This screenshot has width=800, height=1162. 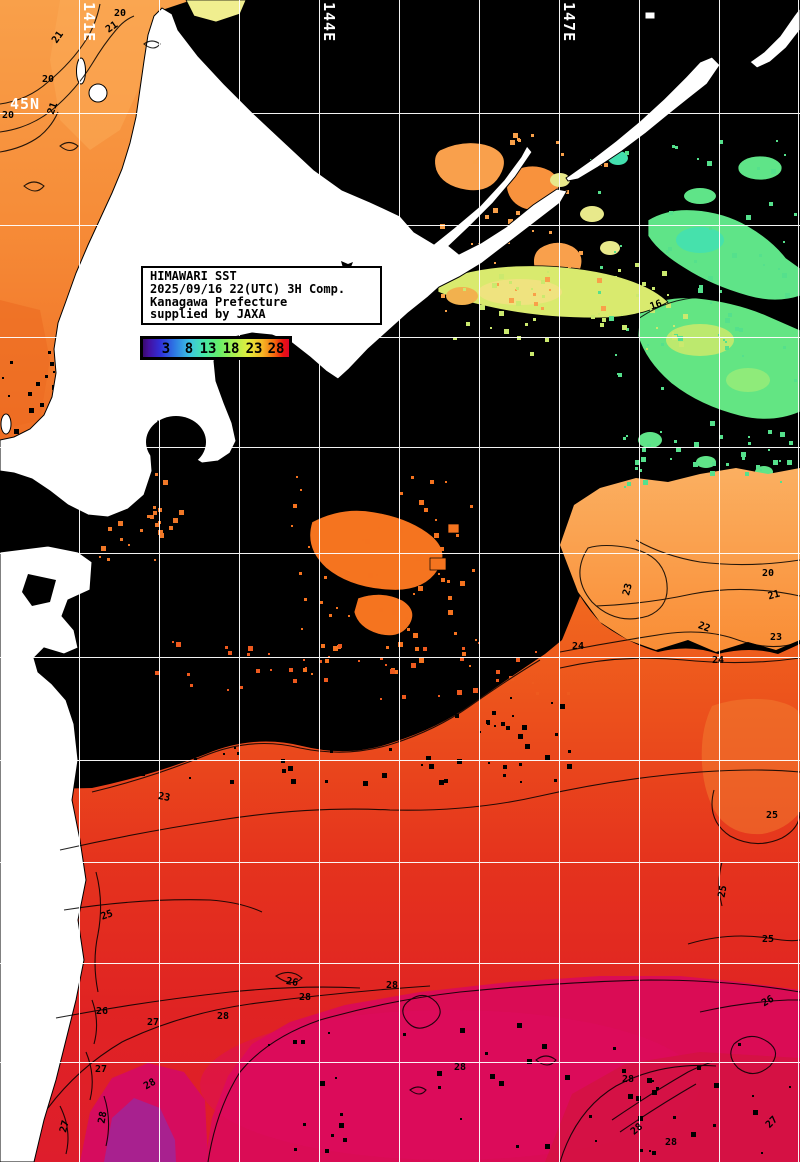 What do you see at coordinates (254, 349) in the screenshot?
I see `colorbar-tick: 23` at bounding box center [254, 349].